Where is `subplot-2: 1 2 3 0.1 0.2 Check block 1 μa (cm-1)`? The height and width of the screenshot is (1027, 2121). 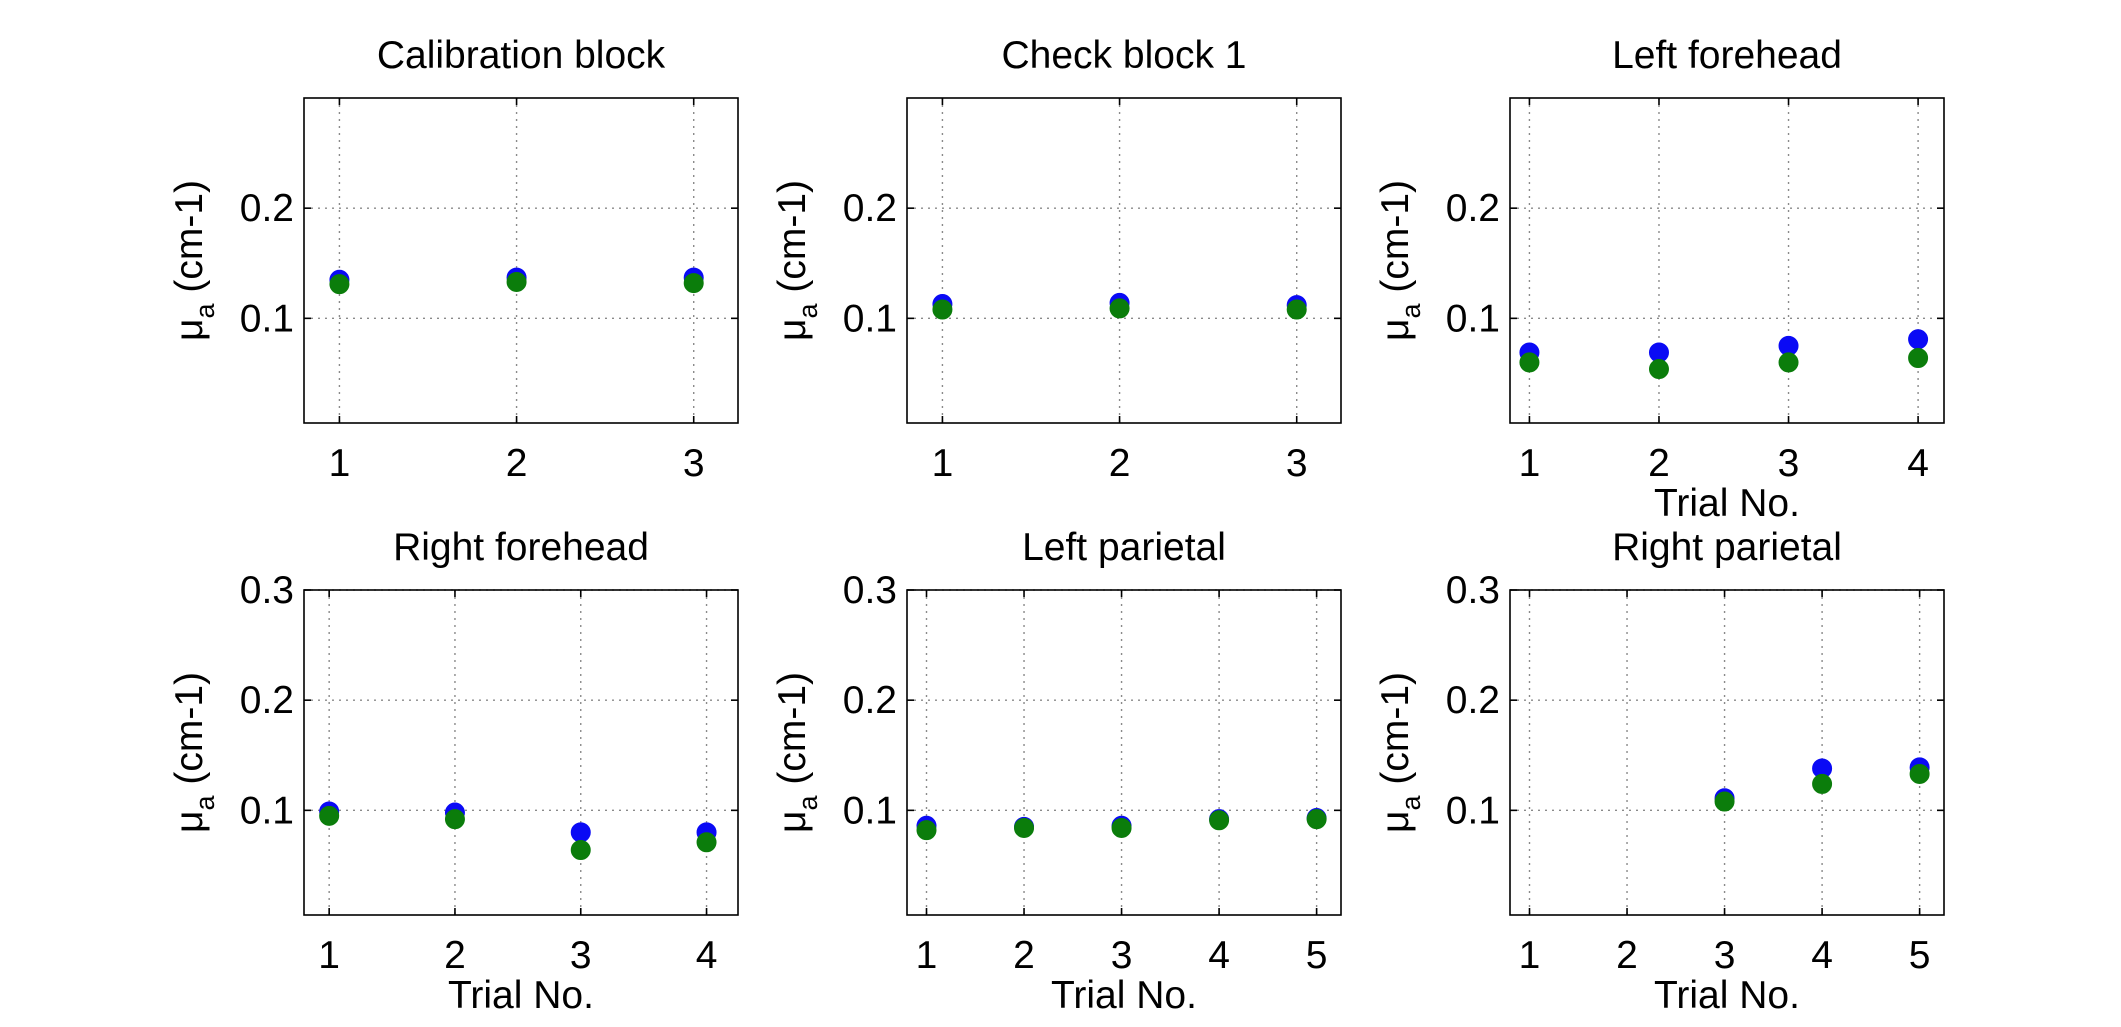
subplot-2: 1 2 3 0.1 0.2 Check block 1 μa (cm-1) is located at coordinates (1056, 259).